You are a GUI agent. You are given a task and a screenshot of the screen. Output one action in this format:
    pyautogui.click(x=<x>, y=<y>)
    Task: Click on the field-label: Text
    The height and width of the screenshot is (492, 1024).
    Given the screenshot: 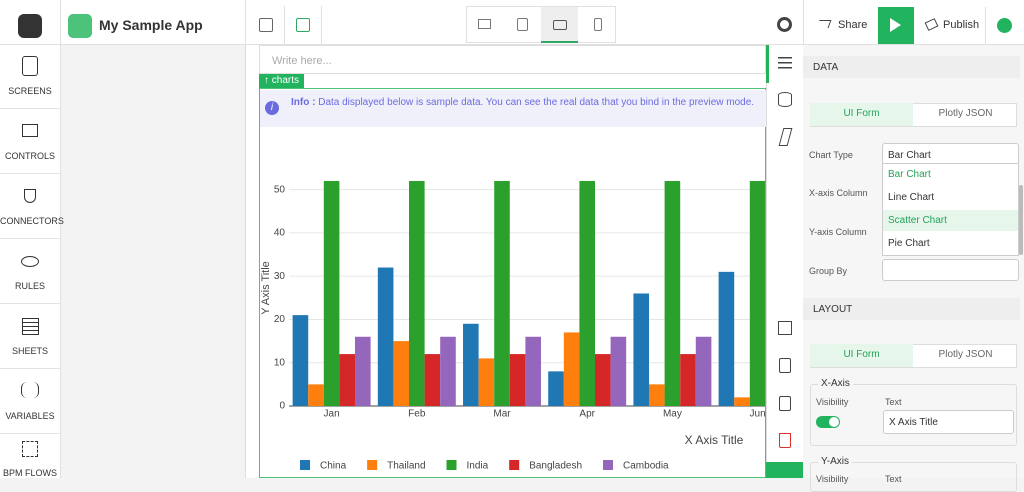 What is the action you would take?
    pyautogui.click(x=893, y=402)
    